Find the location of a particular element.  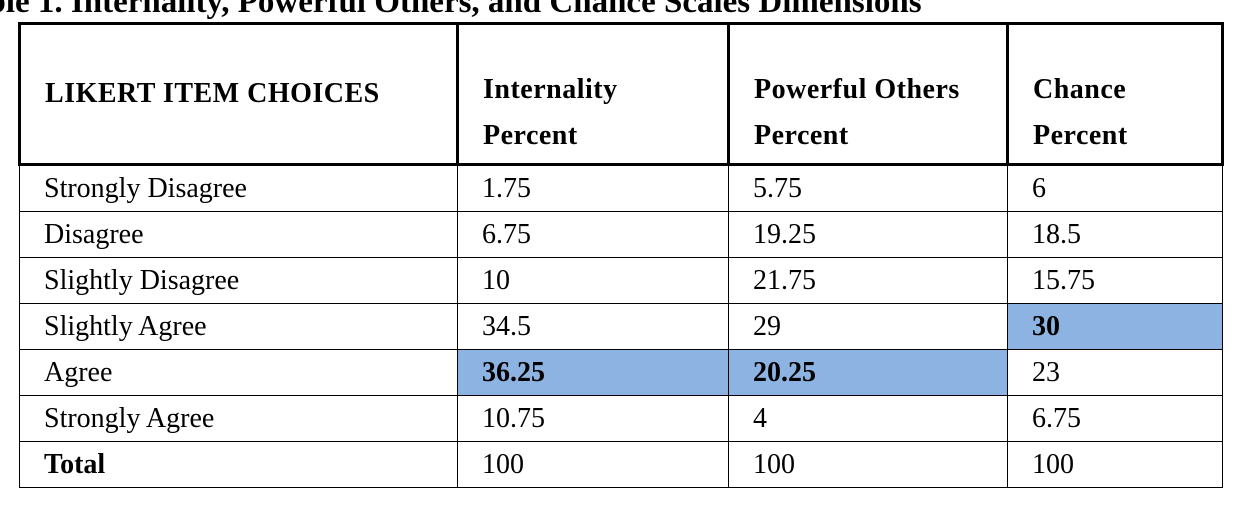

table-row: Strongly Disagree 1.75 5.75 6 is located at coordinates (621, 188).